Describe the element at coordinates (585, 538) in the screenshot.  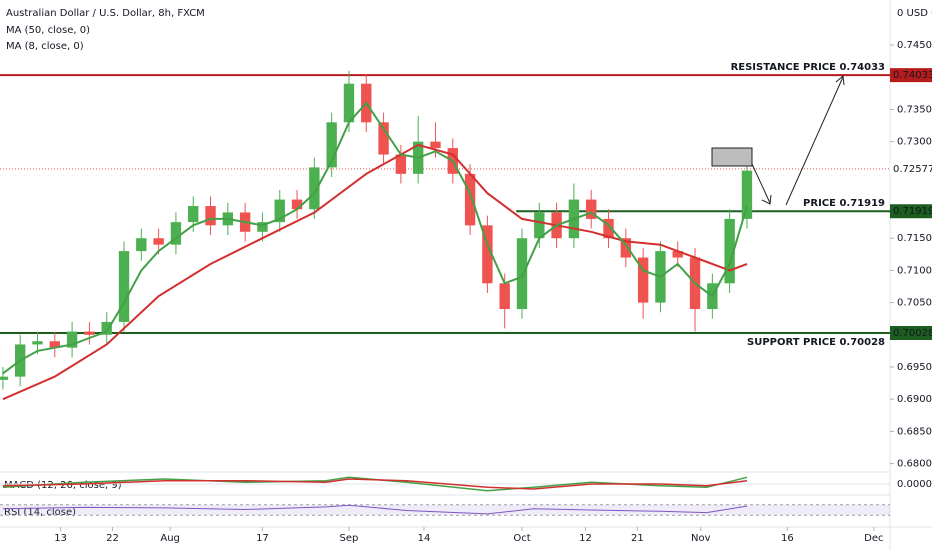
I see `x-tick-label: 12` at that location.